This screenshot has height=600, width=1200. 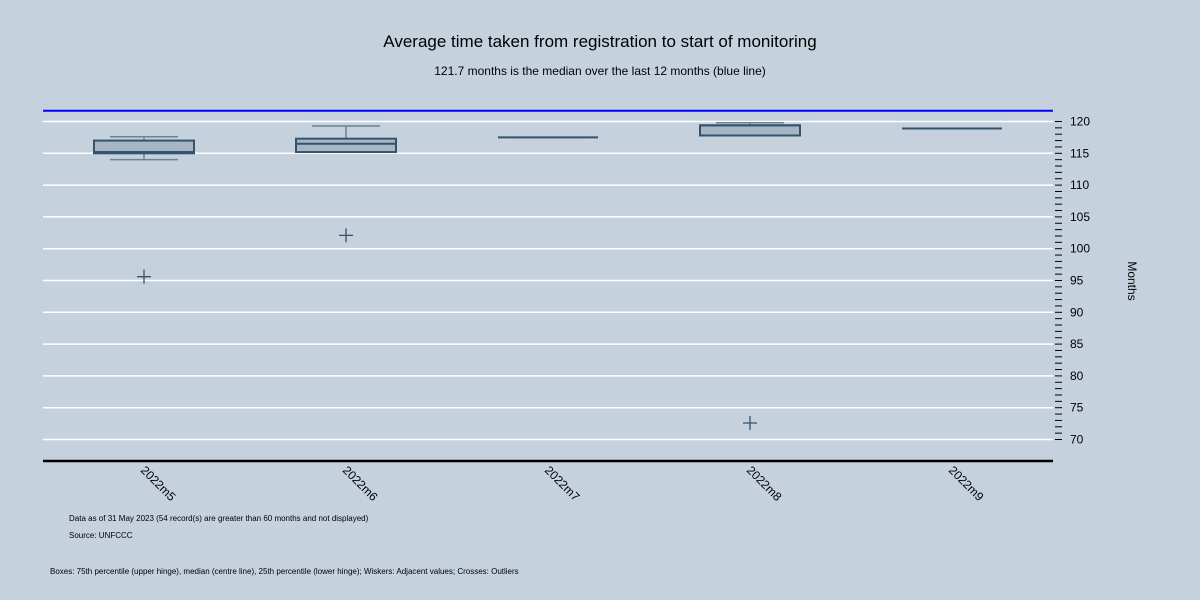 What do you see at coordinates (764, 483) in the screenshot?
I see `x-tick-label: 2022m8` at bounding box center [764, 483].